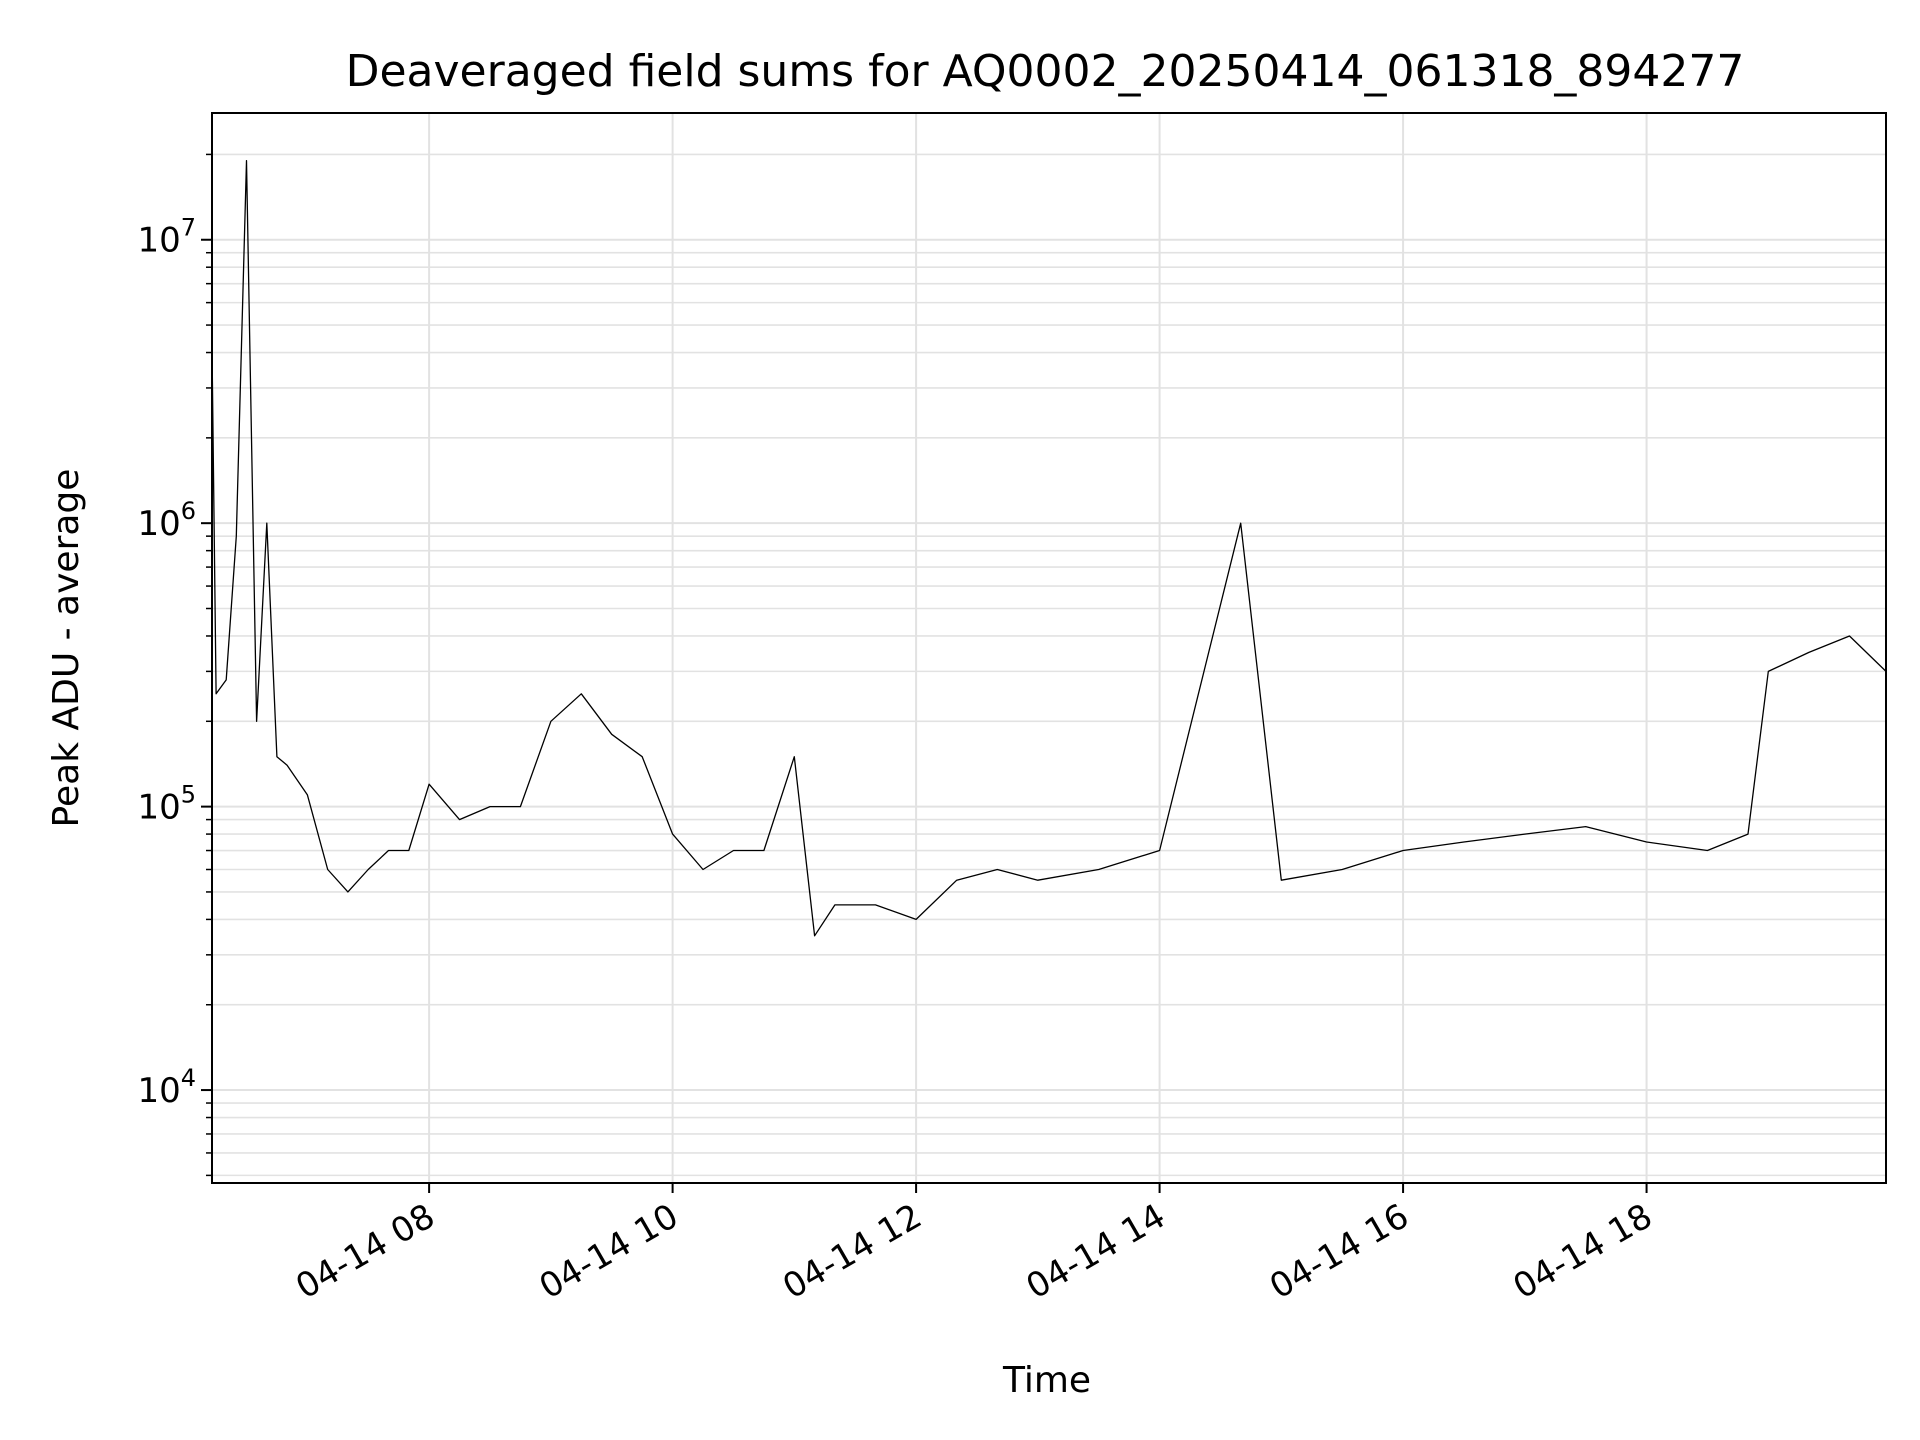 This screenshot has height=1440, width=1920. What do you see at coordinates (66, 648) in the screenshot?
I see `y-axis-label: Peak ADU - average` at bounding box center [66, 648].